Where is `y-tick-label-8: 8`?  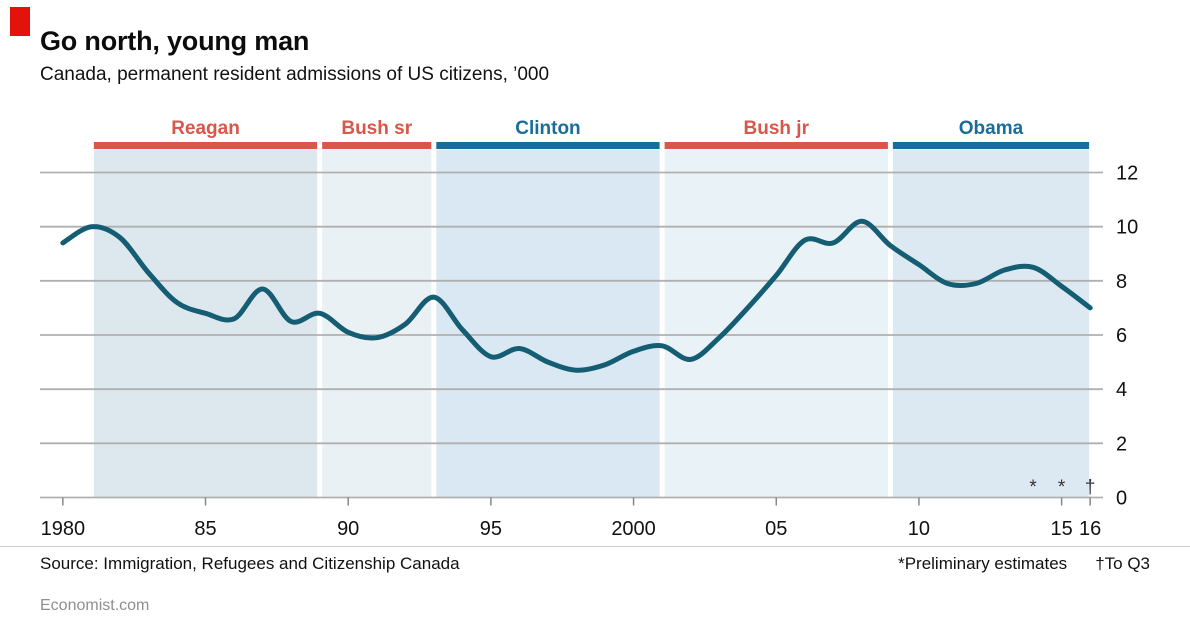
y-tick-label-8: 8 is located at coordinates (1121, 282).